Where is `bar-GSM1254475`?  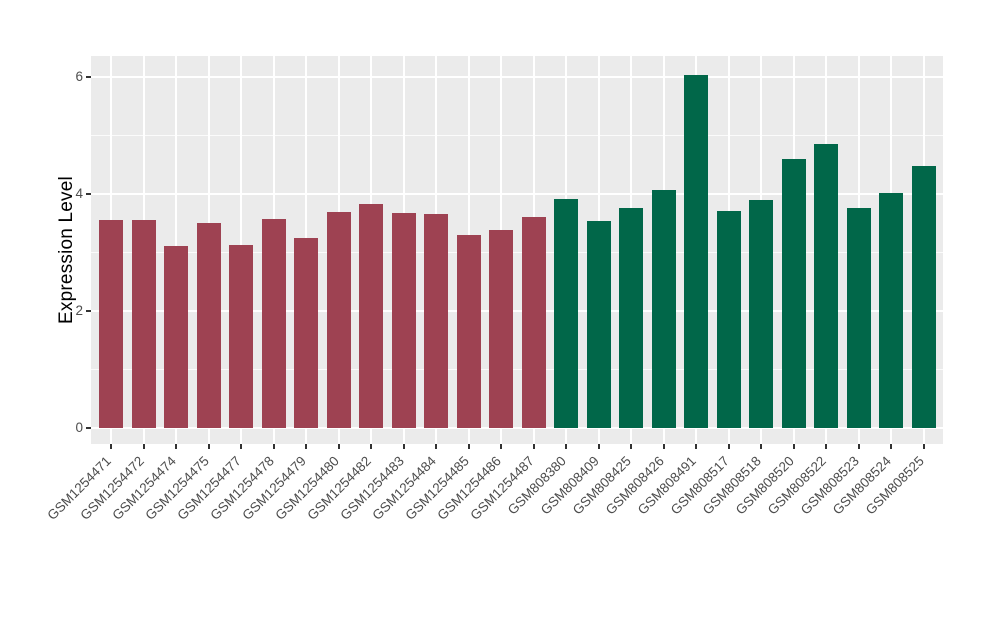
bar-GSM1254475 is located at coordinates (208, 326).